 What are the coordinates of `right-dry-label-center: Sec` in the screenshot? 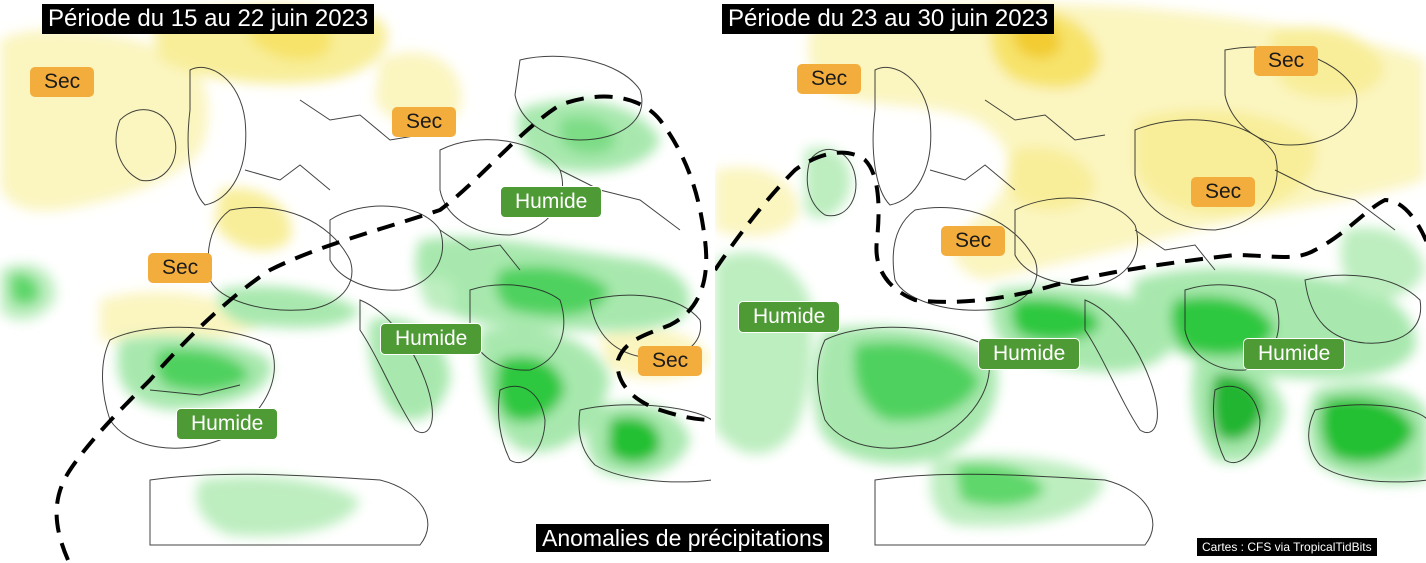 It's located at (1223, 192).